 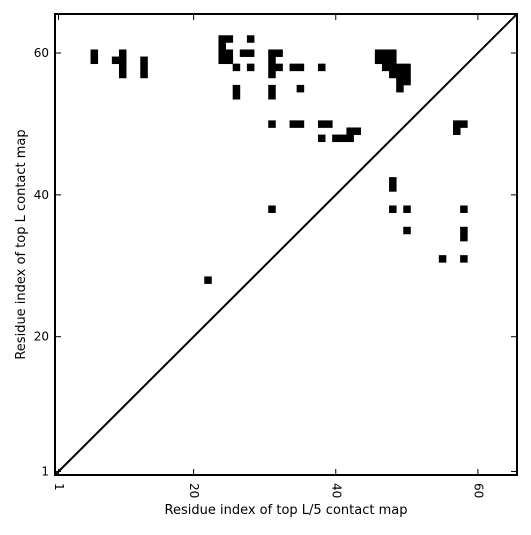 I want to click on y-tick-label: 20, so click(x=41, y=337).